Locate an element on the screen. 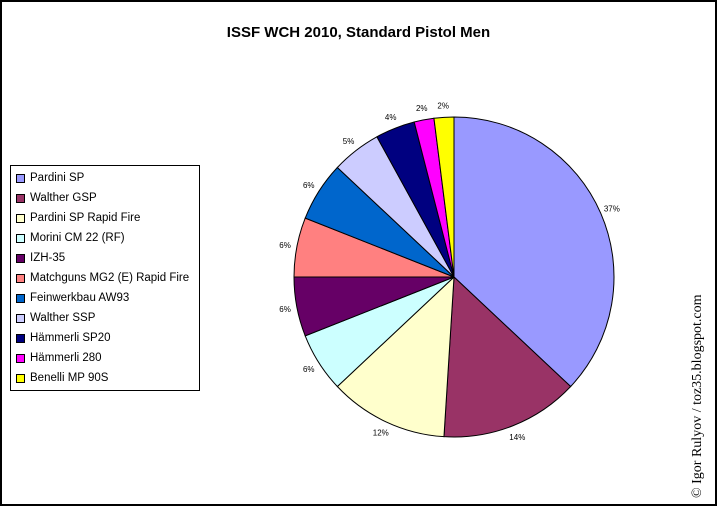 This screenshot has width=717, height=506. pie-label-5: 6% is located at coordinates (285, 245).